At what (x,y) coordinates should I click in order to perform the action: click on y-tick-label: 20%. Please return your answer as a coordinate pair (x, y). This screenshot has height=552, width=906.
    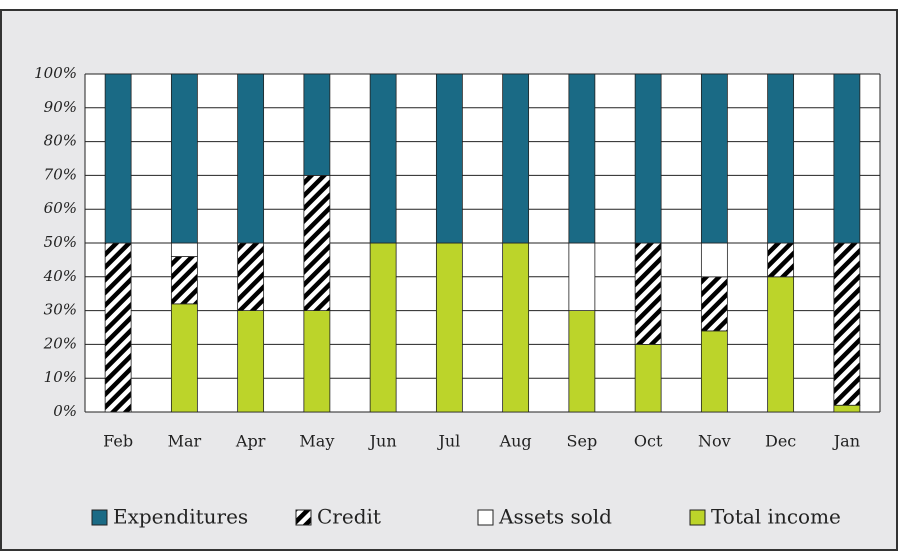
    Looking at the image, I should click on (60, 343).